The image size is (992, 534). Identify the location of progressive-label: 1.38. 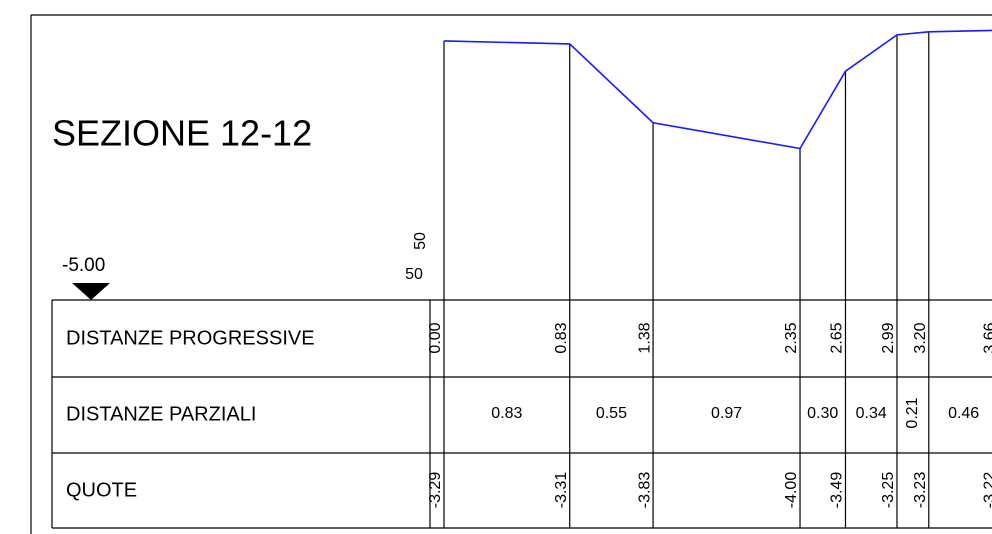
(644, 337).